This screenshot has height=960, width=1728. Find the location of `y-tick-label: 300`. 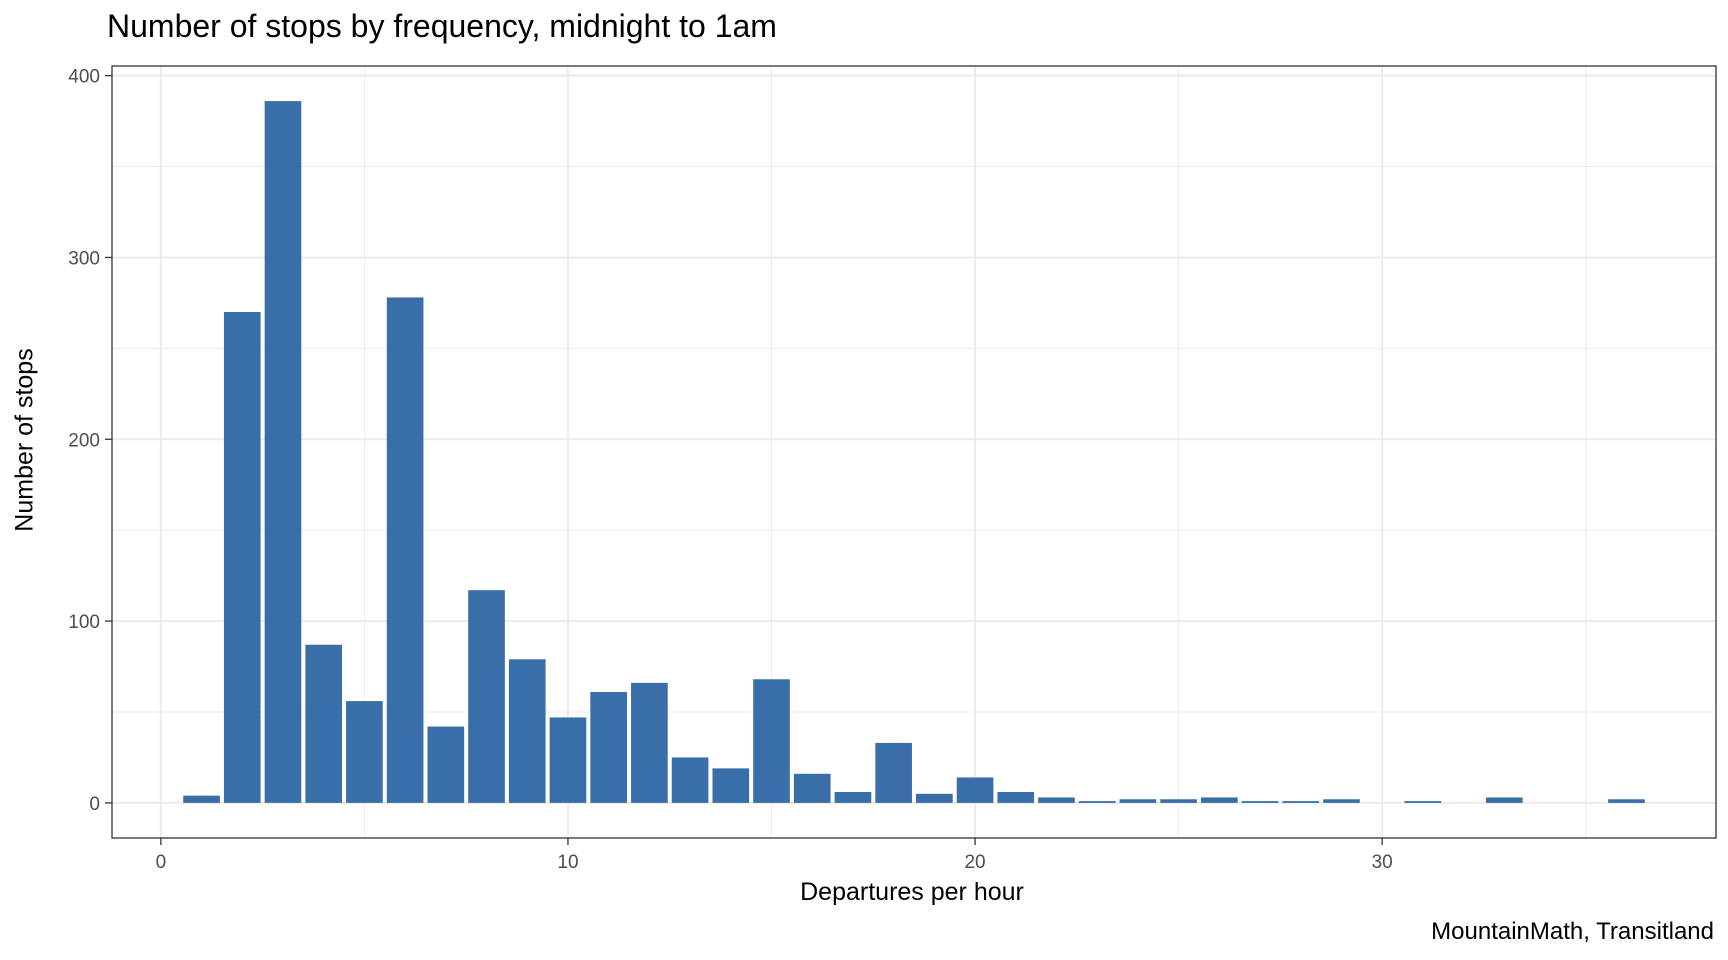

y-tick-label: 300 is located at coordinates (84, 258).